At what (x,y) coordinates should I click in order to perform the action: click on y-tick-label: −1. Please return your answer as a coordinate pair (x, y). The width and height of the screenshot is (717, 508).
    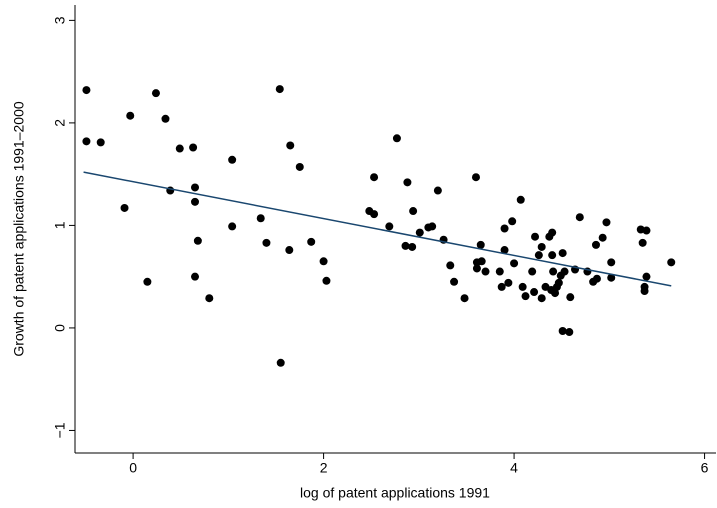
    Looking at the image, I should click on (60, 430).